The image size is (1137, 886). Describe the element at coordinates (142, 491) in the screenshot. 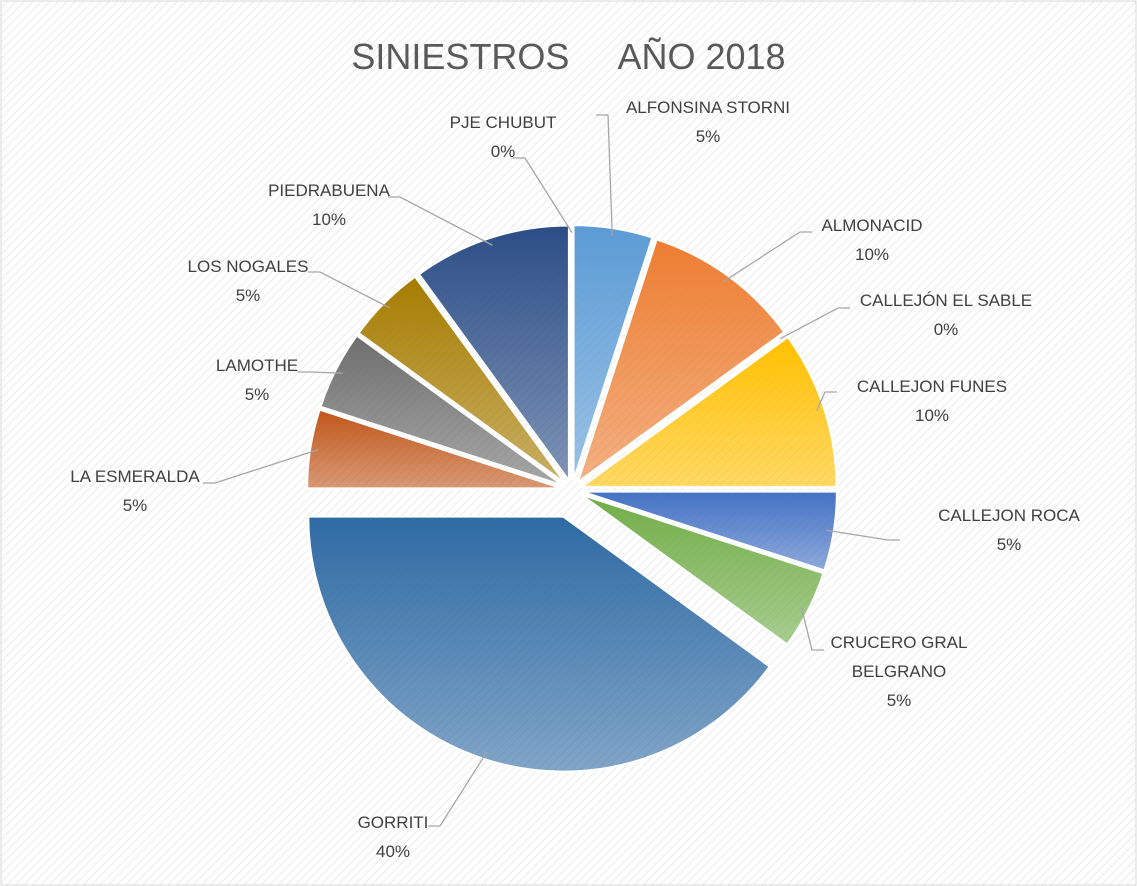

I see `data-label: LA ESMERALDA 5%` at that location.